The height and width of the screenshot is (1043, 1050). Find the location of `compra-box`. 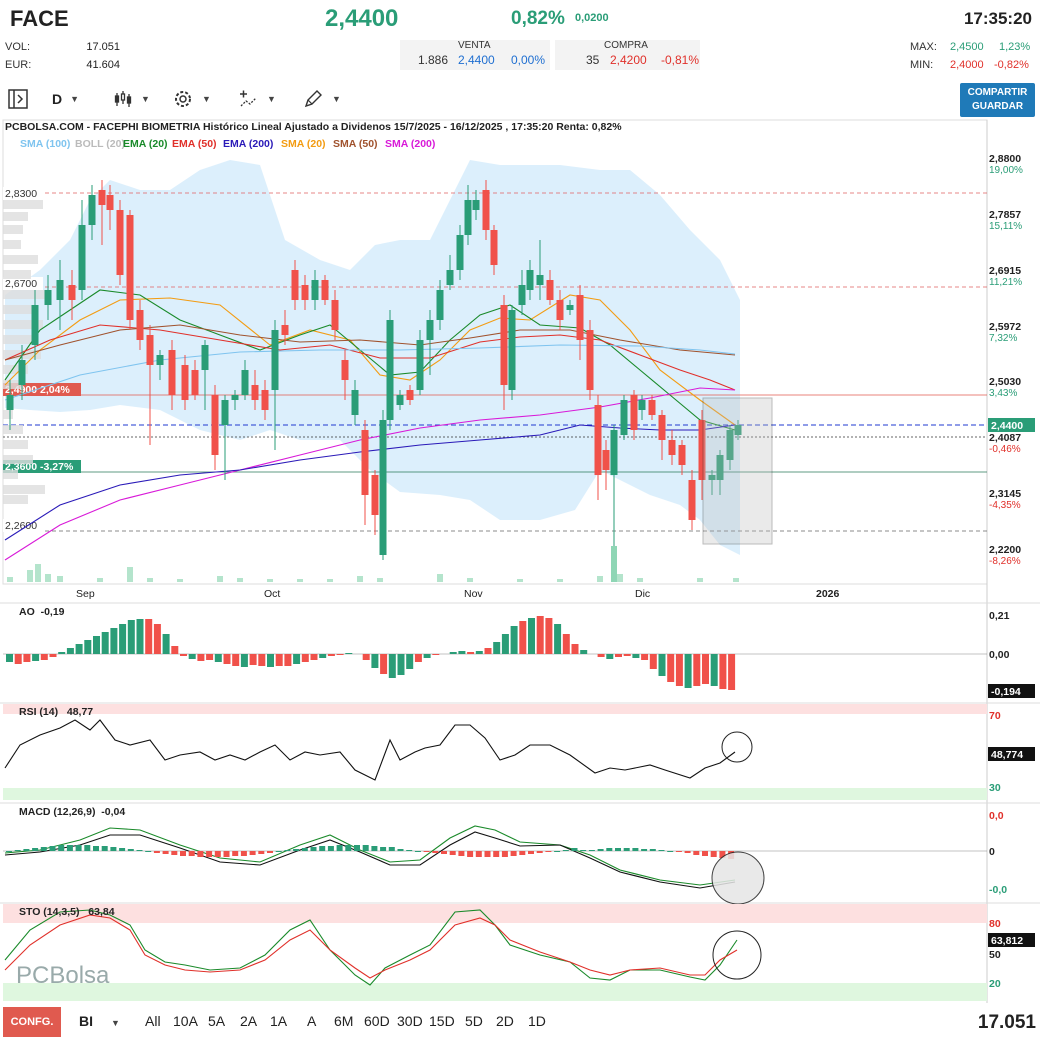

compra-box is located at coordinates (627, 55).